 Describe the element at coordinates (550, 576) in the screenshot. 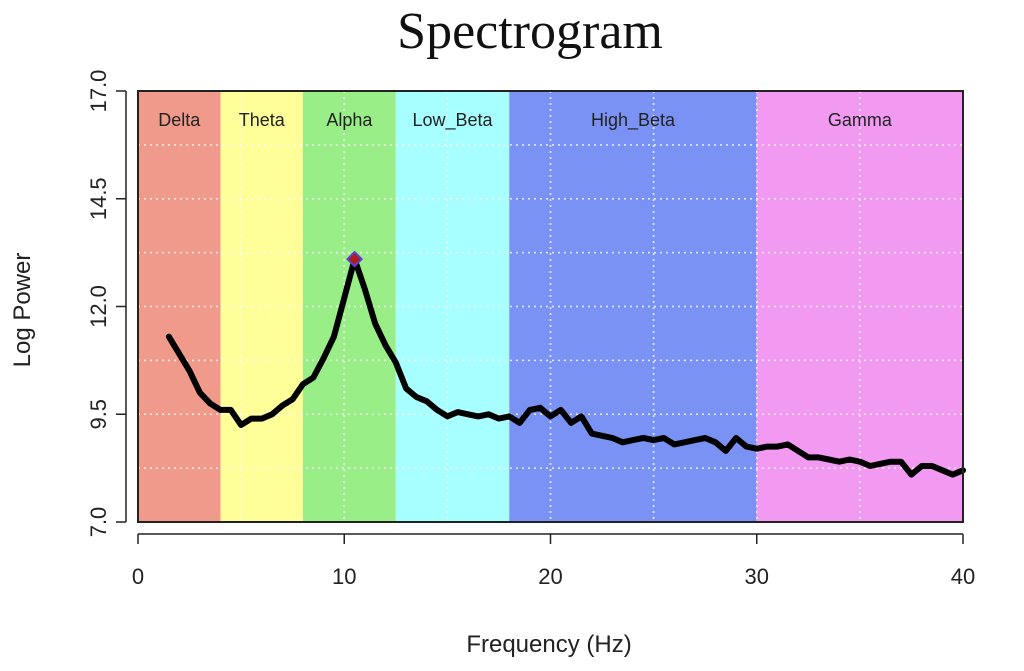

I see `x-tick-label: 20` at that location.